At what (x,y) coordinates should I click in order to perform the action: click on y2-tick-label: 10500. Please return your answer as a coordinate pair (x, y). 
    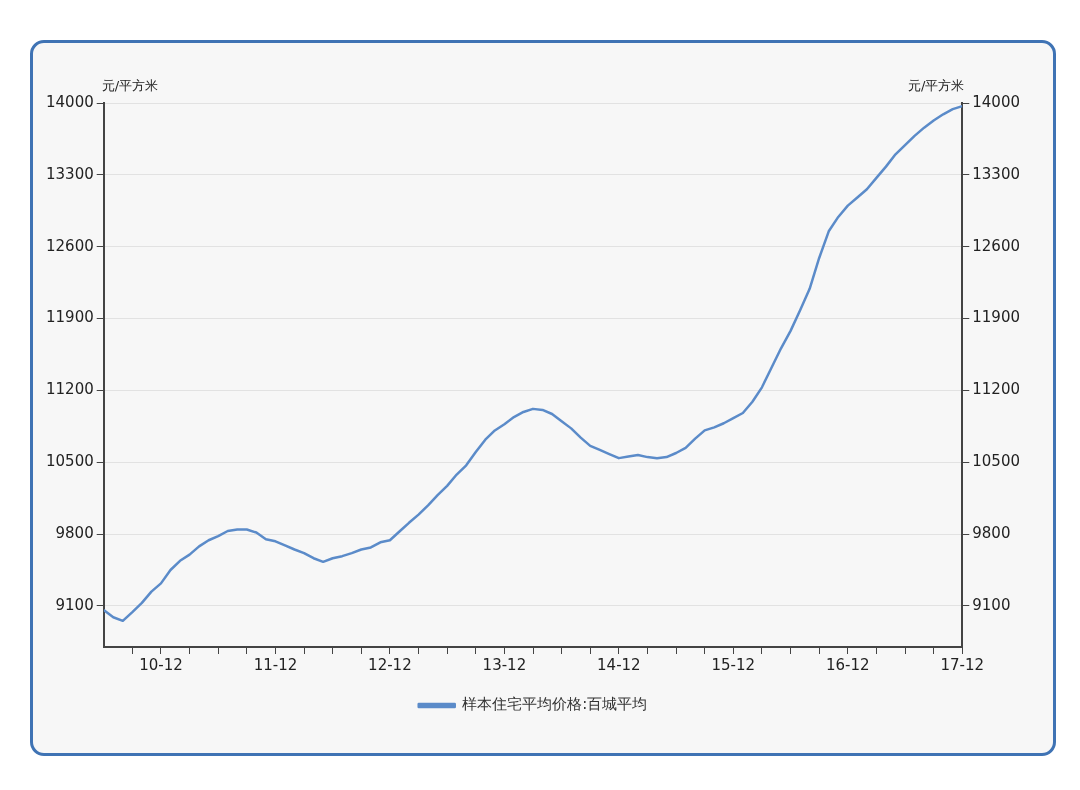
    Looking at the image, I should click on (996, 461).